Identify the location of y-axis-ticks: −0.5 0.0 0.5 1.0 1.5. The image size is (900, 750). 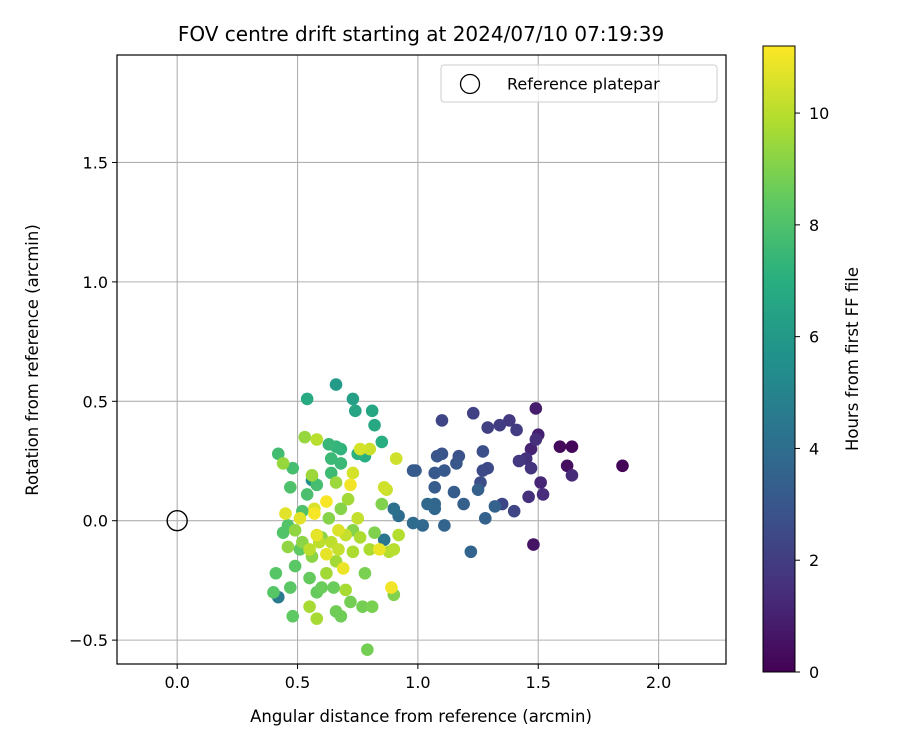
(93, 401).